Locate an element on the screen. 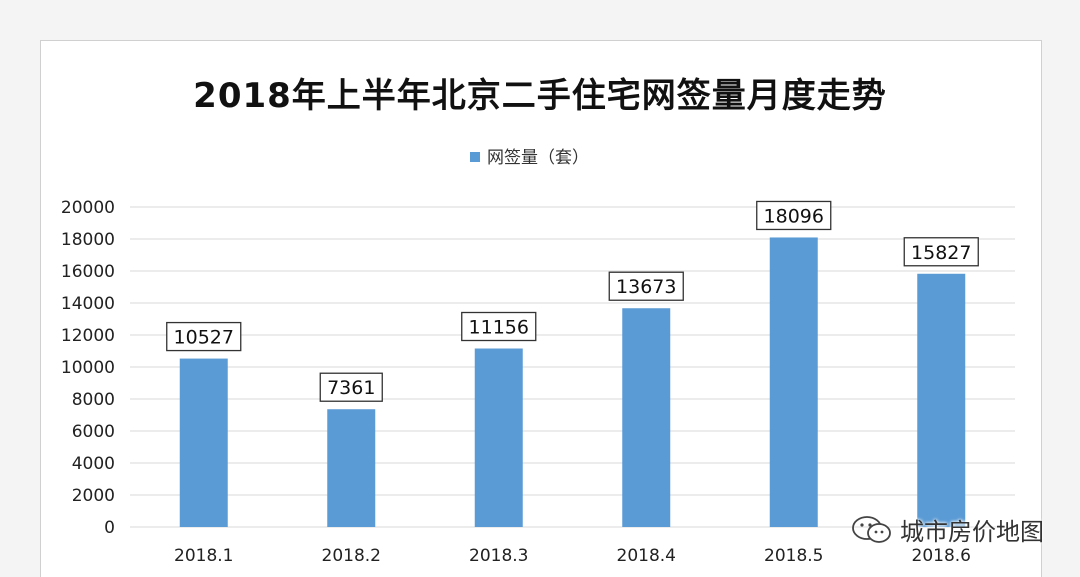  y-tick-label: 0 is located at coordinates (109, 528).